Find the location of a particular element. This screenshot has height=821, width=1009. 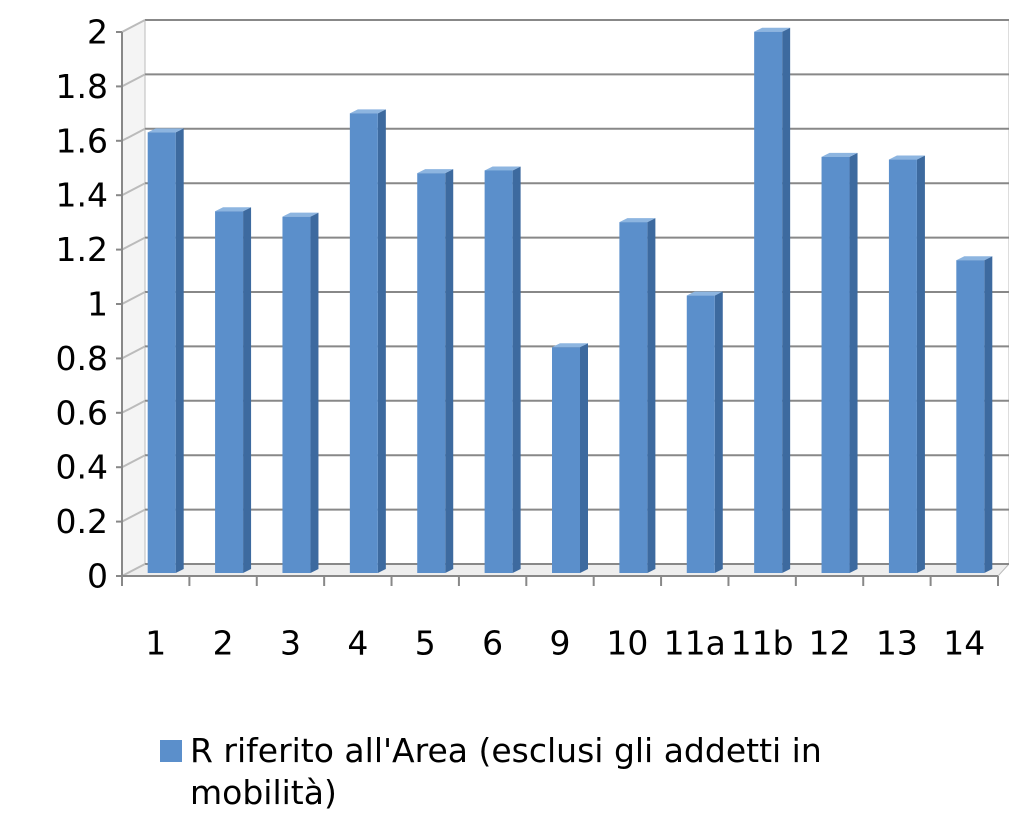

x-tick-label: 13 is located at coordinates (897, 643).